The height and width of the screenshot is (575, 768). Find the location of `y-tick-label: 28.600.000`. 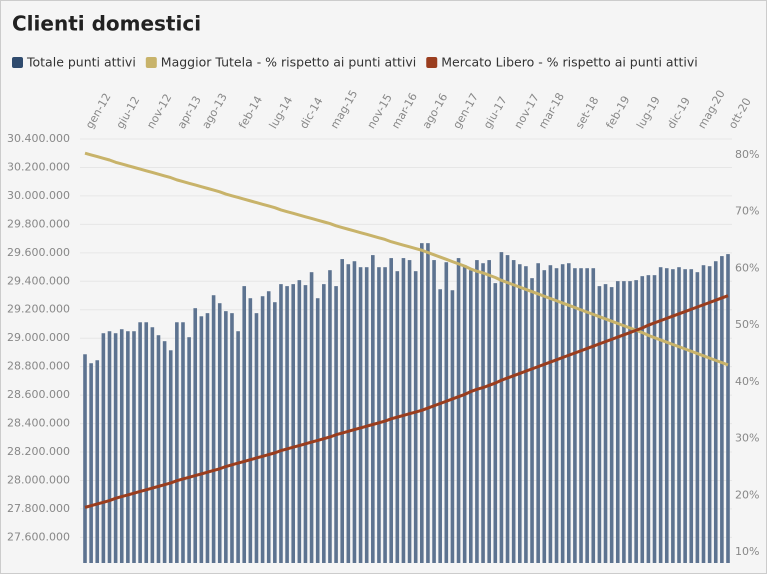

y-tick-label: 28.600.000 is located at coordinates (38, 394).